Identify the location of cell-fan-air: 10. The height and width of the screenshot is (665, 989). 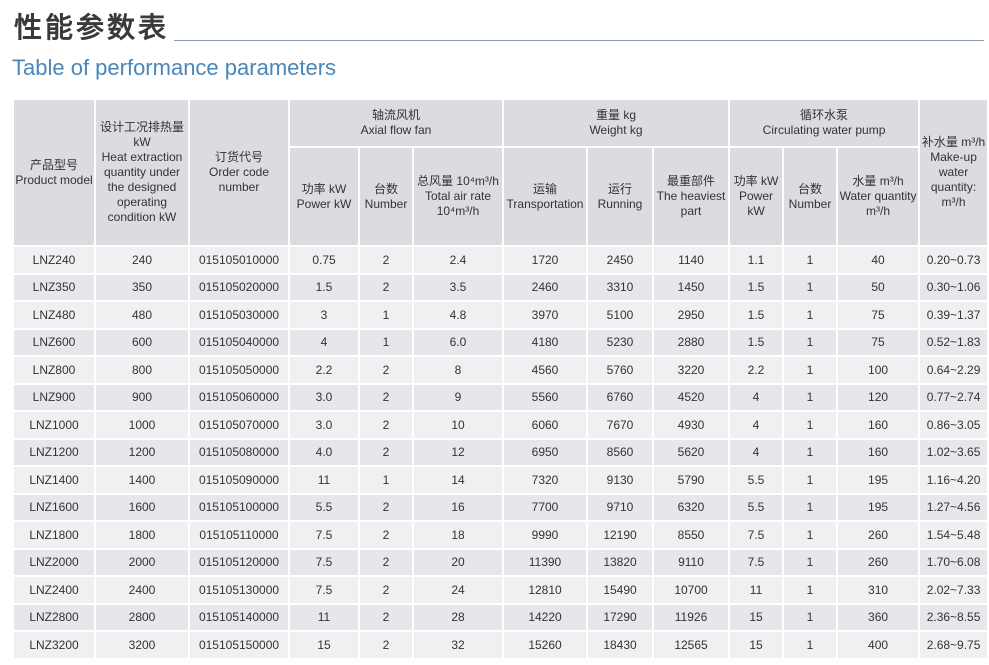
(458, 425).